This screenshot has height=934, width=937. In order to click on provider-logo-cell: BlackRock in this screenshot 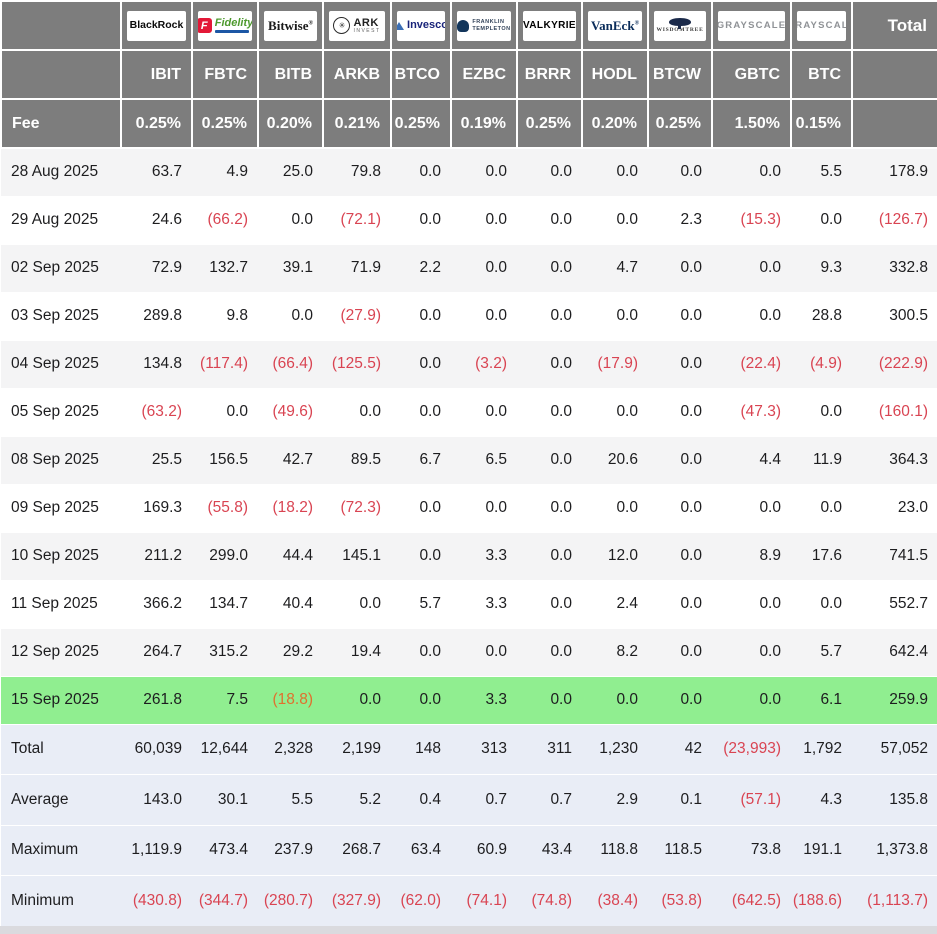, I will do `click(156, 25)`.